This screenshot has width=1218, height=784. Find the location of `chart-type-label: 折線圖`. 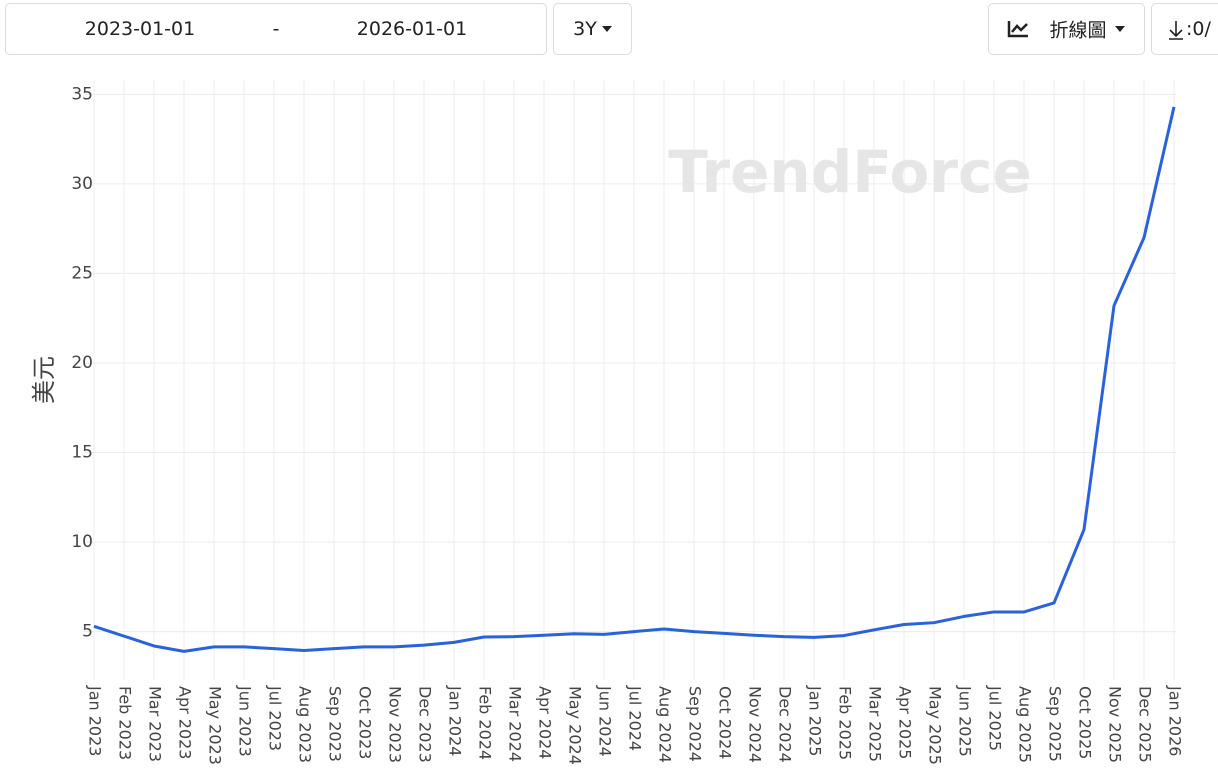

chart-type-label: 折線圖 is located at coordinates (1078, 30).